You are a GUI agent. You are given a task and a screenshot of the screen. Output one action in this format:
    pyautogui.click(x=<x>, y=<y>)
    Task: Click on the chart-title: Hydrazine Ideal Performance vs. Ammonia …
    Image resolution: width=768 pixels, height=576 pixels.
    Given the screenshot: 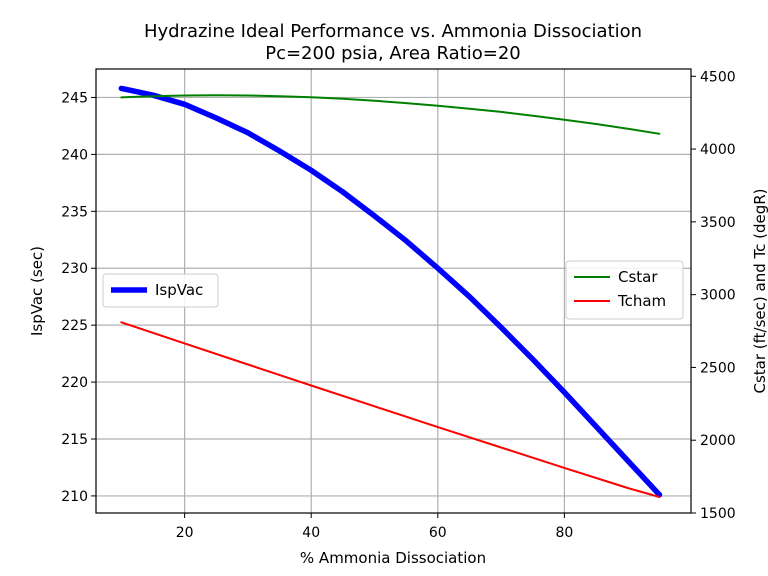 What is the action you would take?
    pyautogui.click(x=393, y=31)
    